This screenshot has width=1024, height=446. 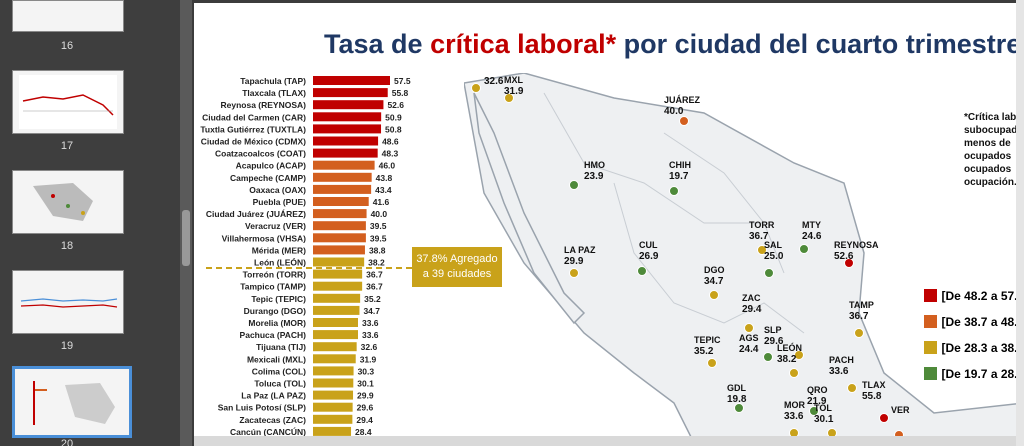 What do you see at coordinates (275, 226) in the screenshot?
I see `category-label: Veracruz (VER)` at bounding box center [275, 226].